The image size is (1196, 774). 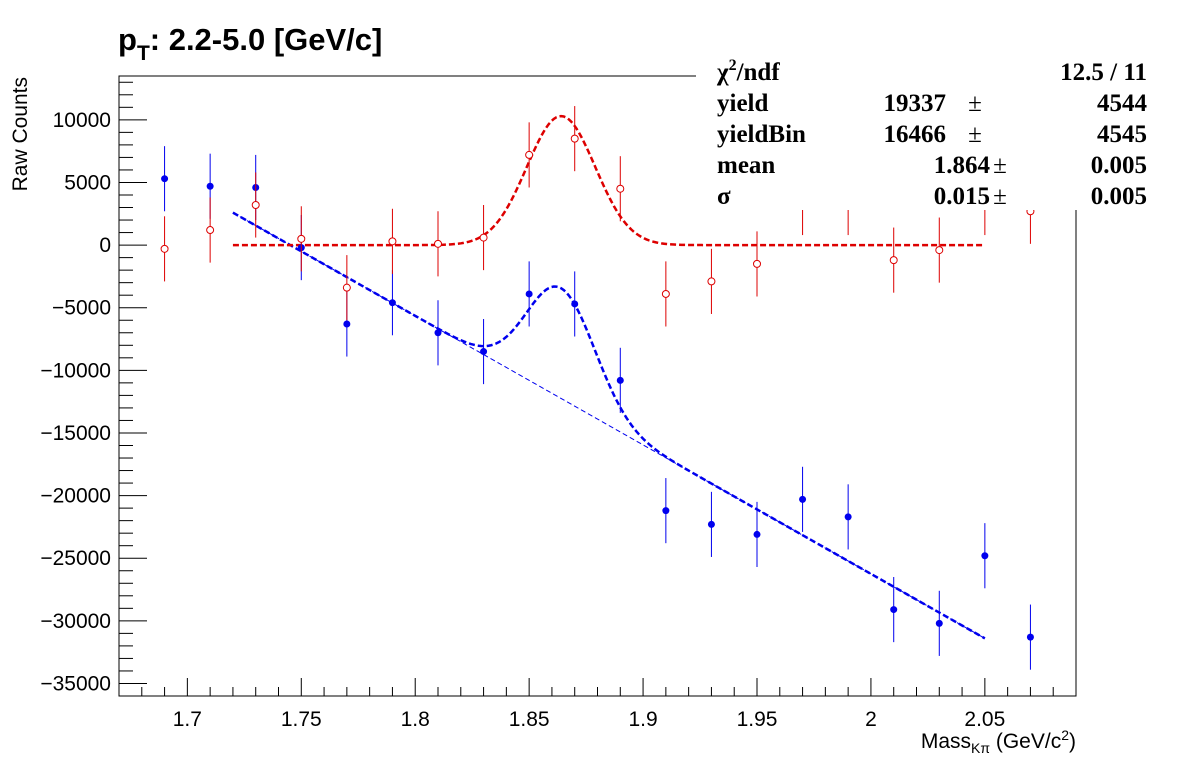 What do you see at coordinates (266, 39) in the screenshot?
I see `chart-title-rest: : 2.2-5.0 [GeV/c]` at bounding box center [266, 39].